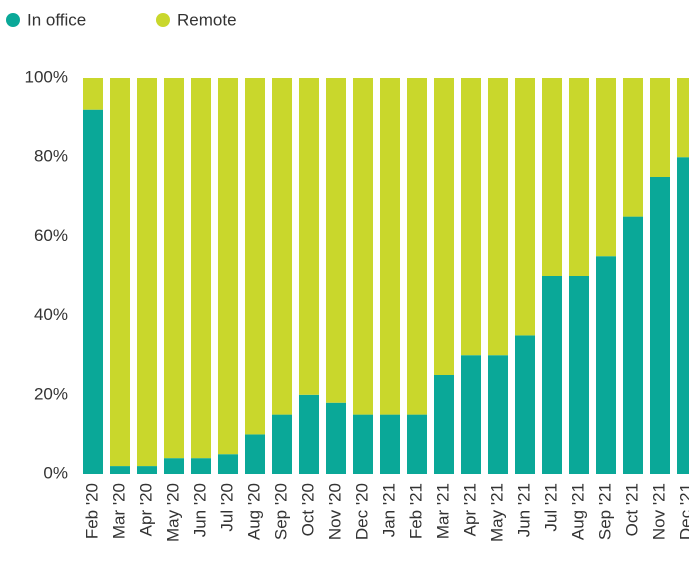 The width and height of the screenshot is (689, 561). Describe the element at coordinates (253, 511) in the screenshot. I see `x-tick-label: Aug '20` at that location.